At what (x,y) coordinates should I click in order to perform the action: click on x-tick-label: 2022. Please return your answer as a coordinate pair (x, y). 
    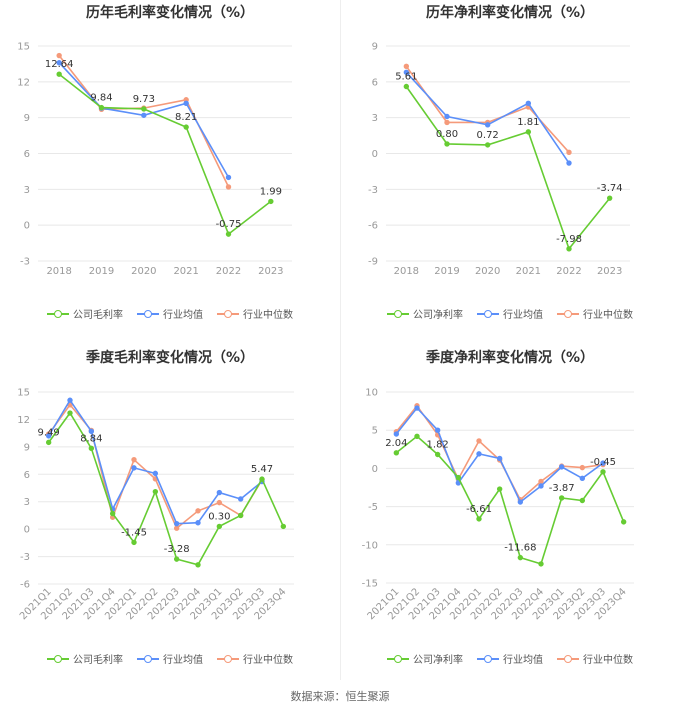
    Looking at the image, I should click on (568, 271).